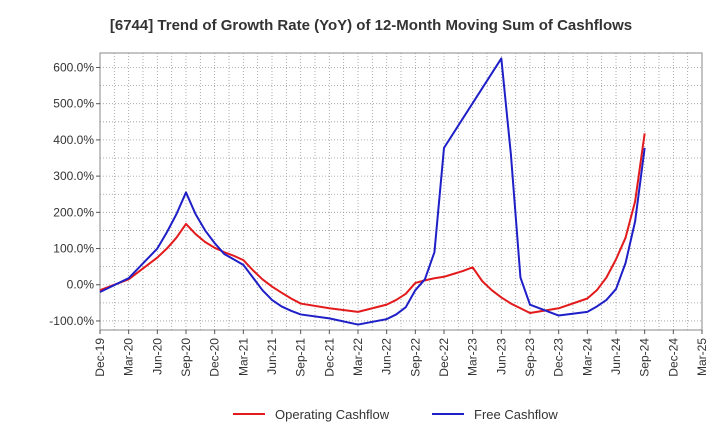  I want to click on x-tick-label: Jun-22, so click(387, 356).